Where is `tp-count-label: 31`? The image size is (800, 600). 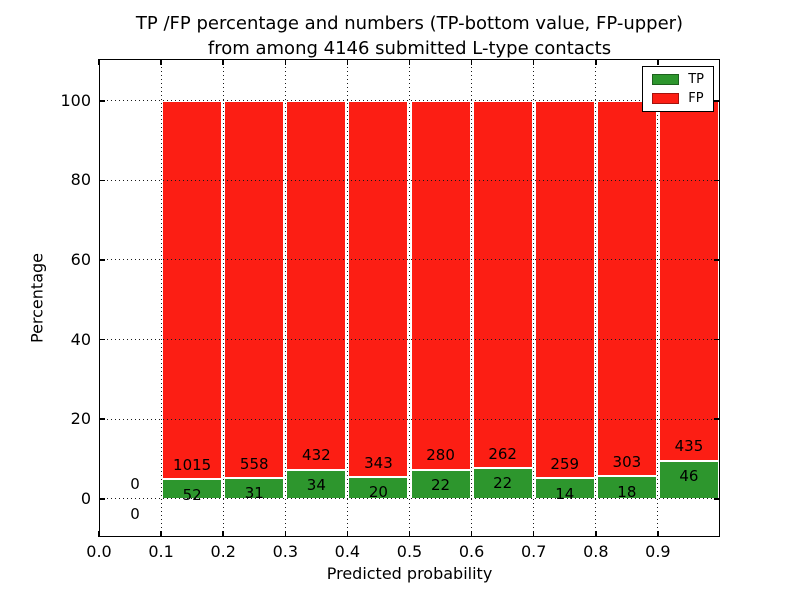
tp-count-label: 31 is located at coordinates (254, 493).